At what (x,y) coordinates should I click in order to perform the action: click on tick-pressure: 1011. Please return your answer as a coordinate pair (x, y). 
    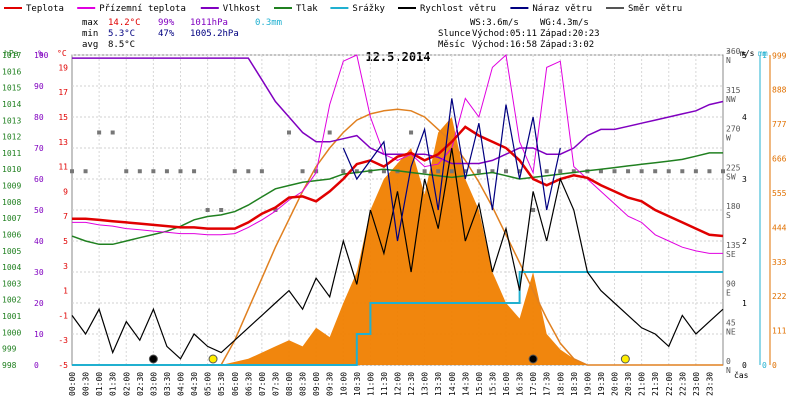
    Looking at the image, I should click on (11, 153).